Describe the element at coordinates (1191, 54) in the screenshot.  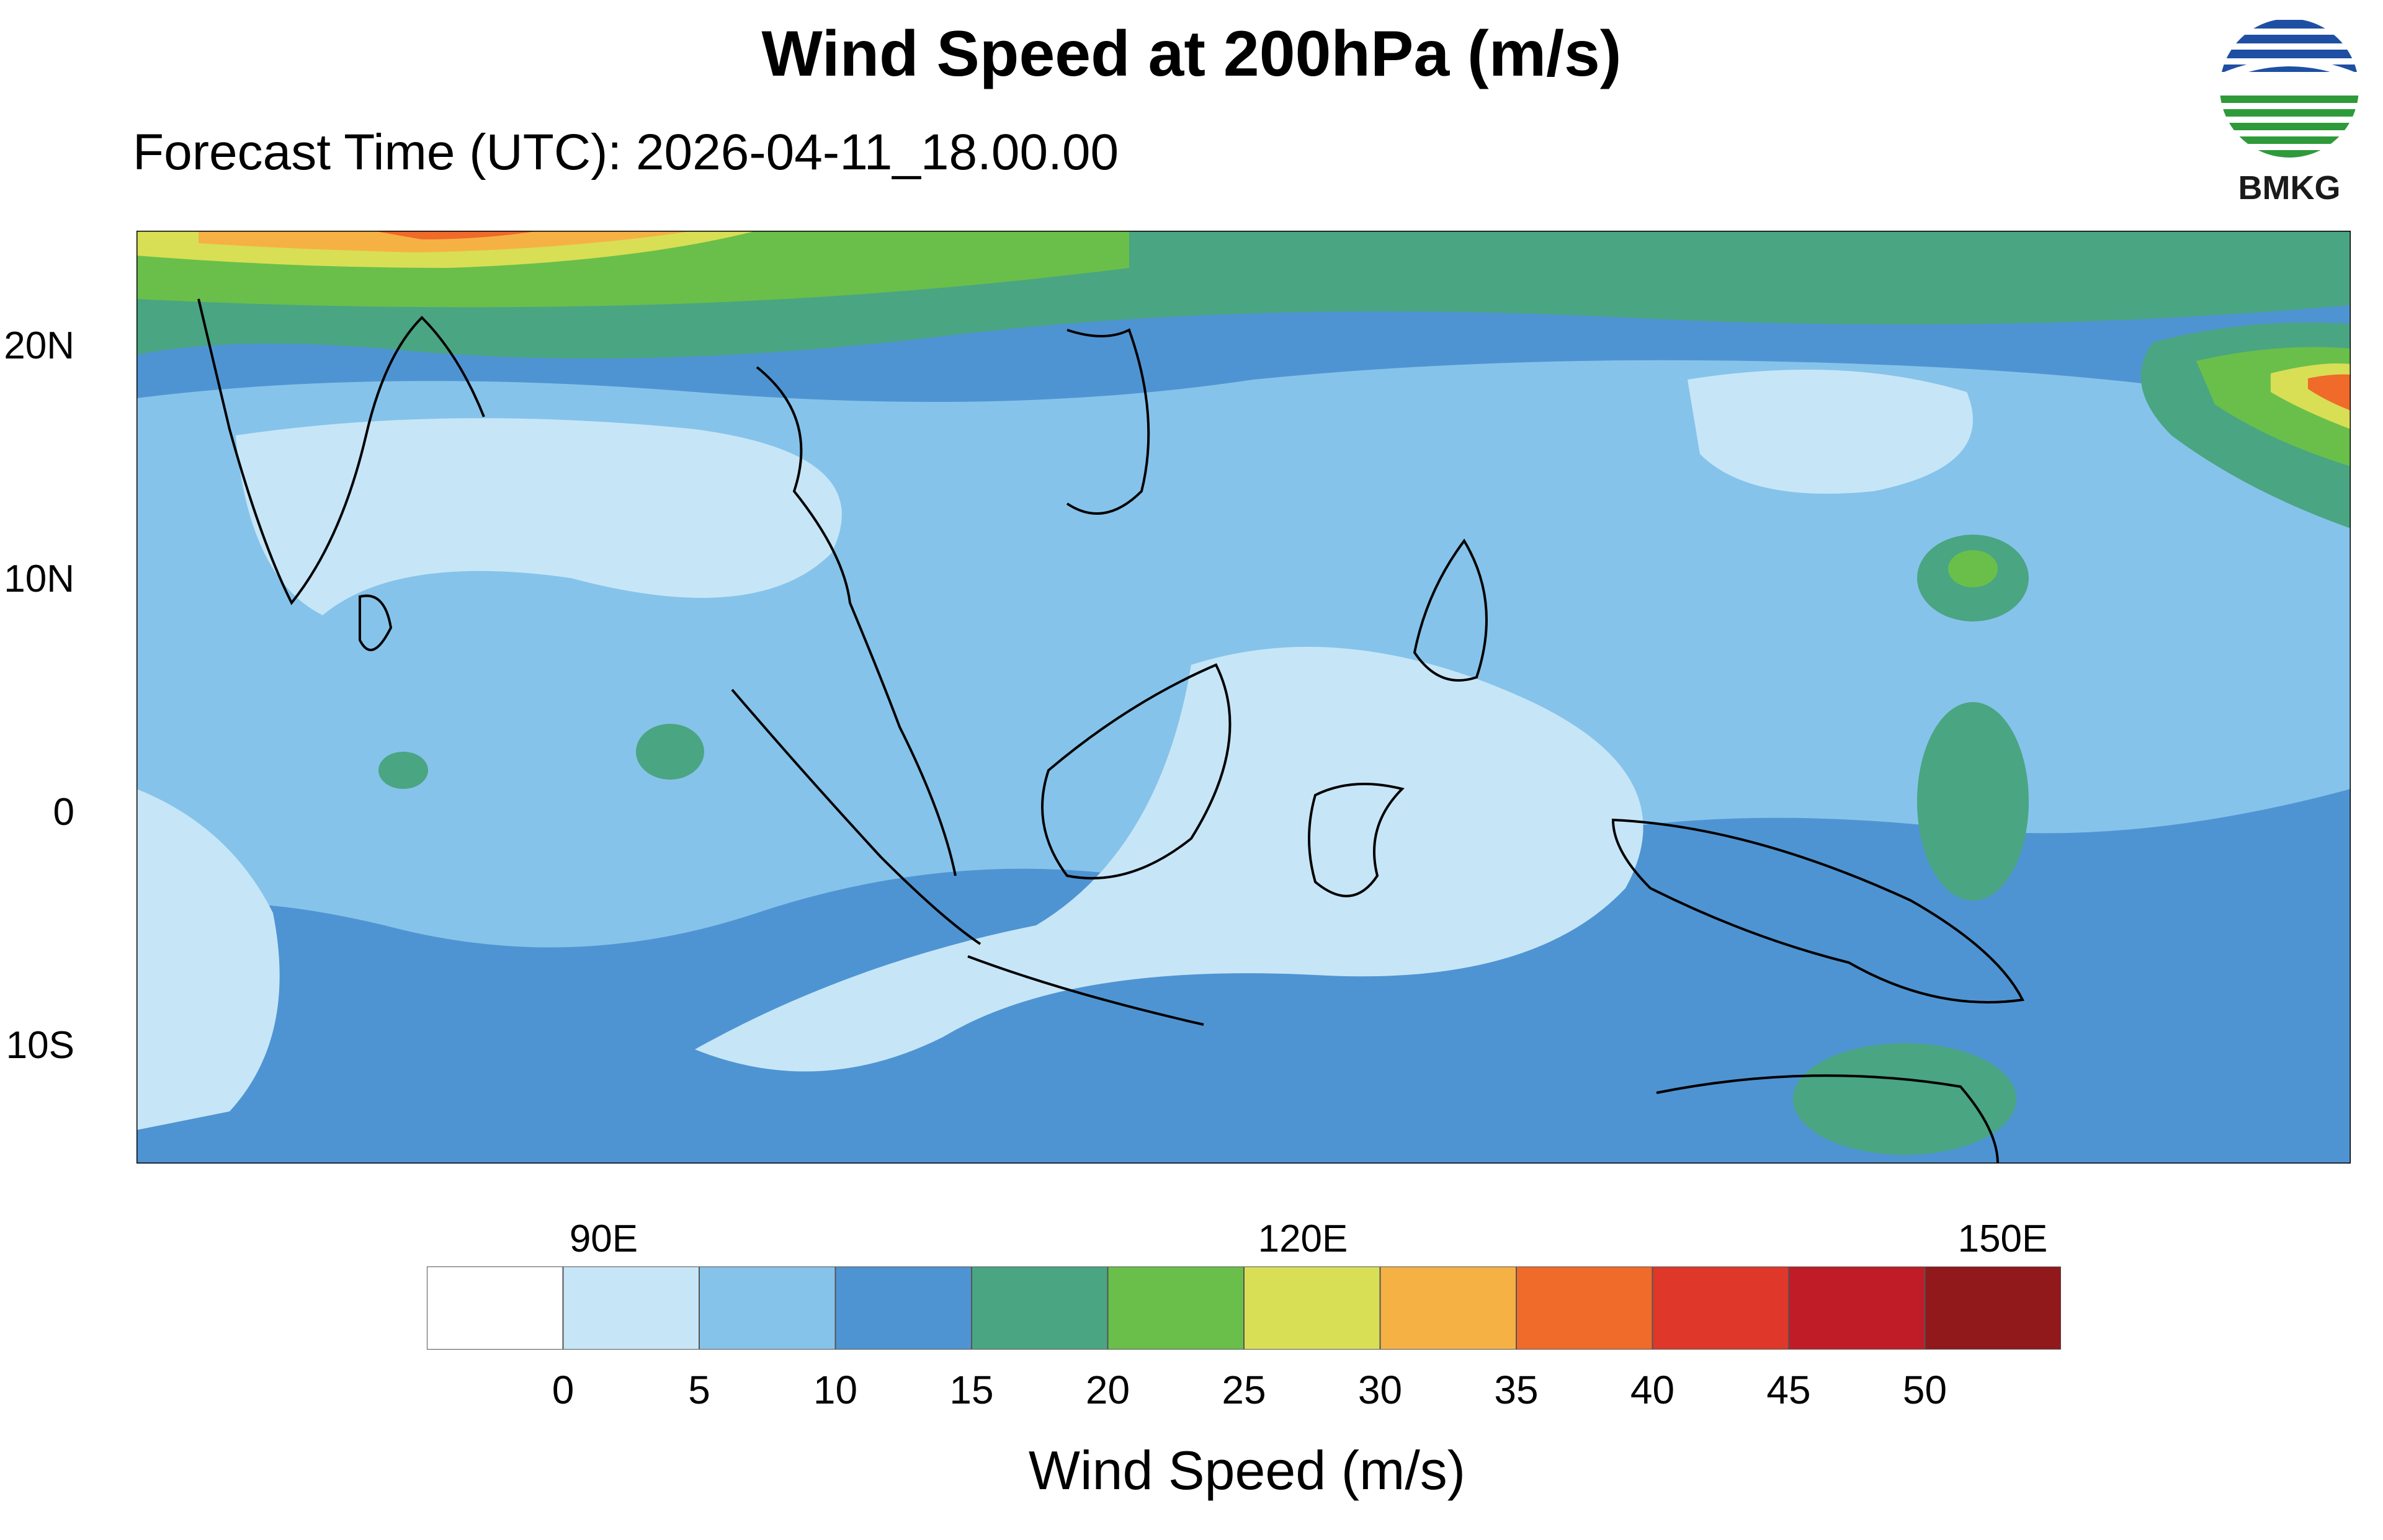
I see `chart-title: Wind Speed at 200hPa (m/s)` at that location.